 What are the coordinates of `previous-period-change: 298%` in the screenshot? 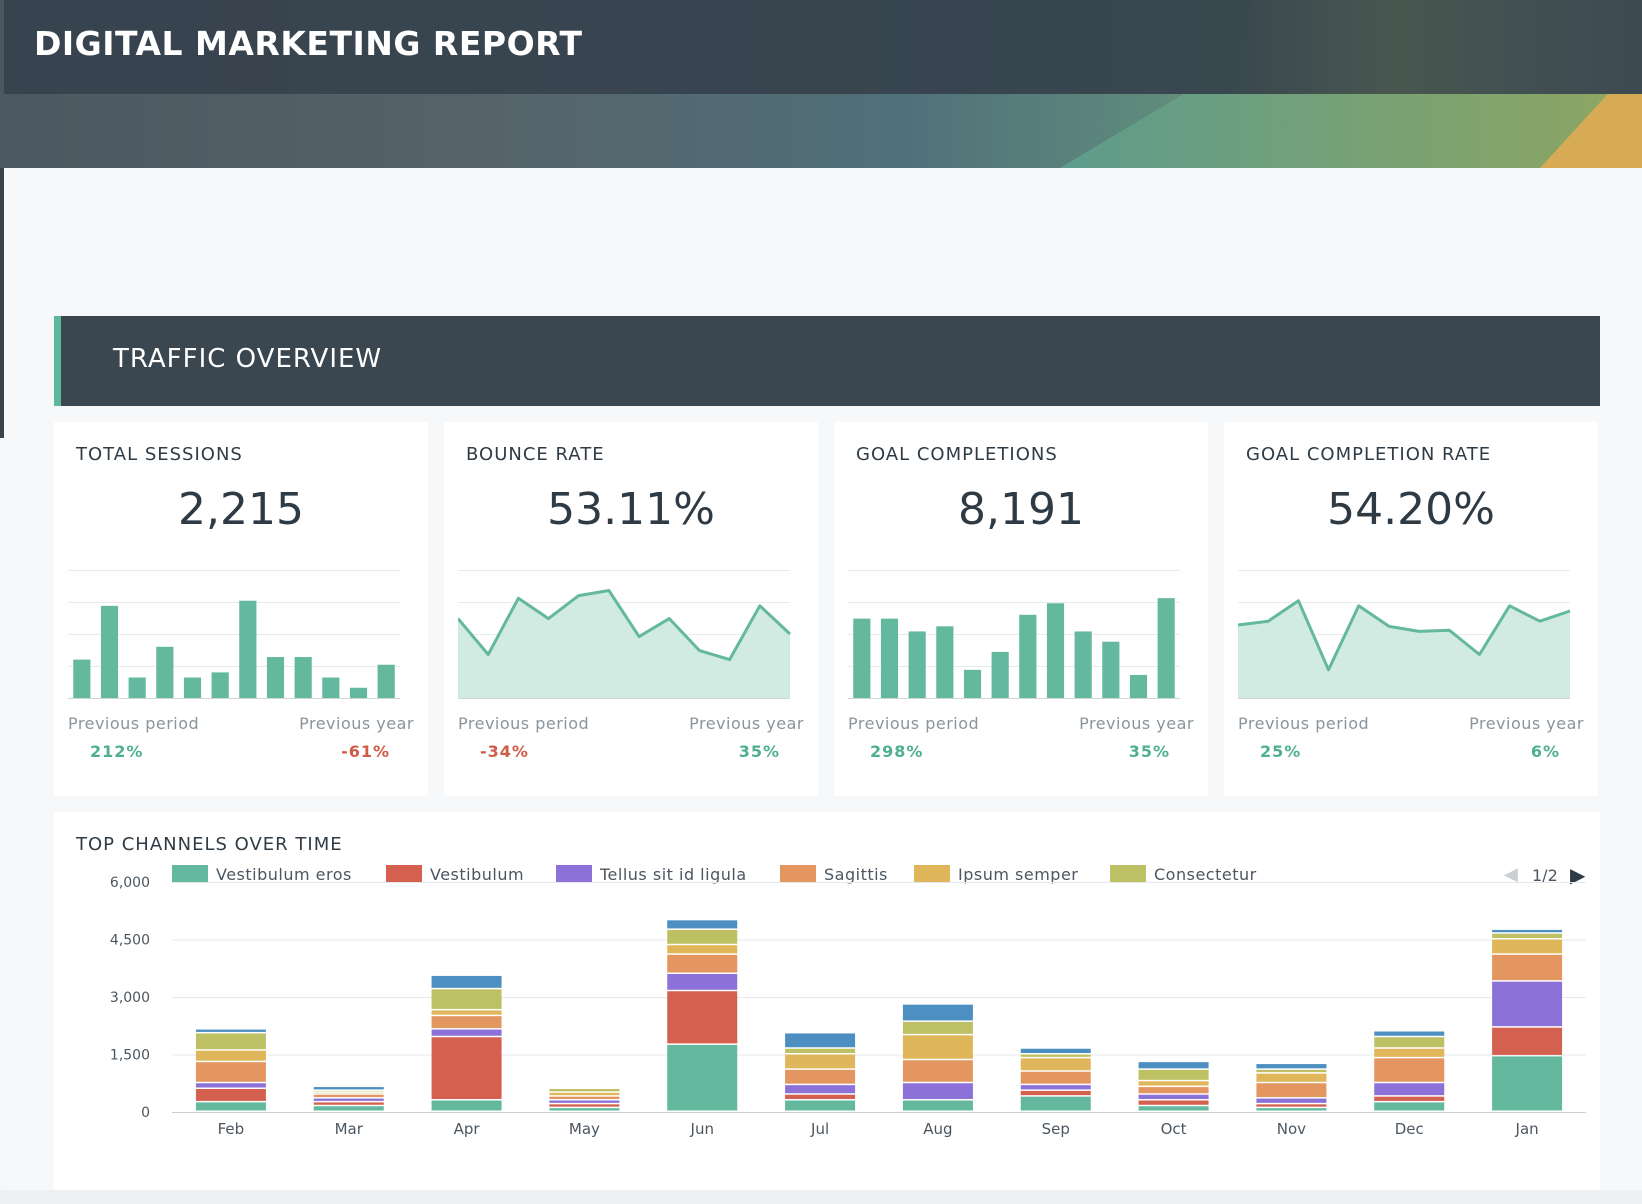 It's located at (897, 751).